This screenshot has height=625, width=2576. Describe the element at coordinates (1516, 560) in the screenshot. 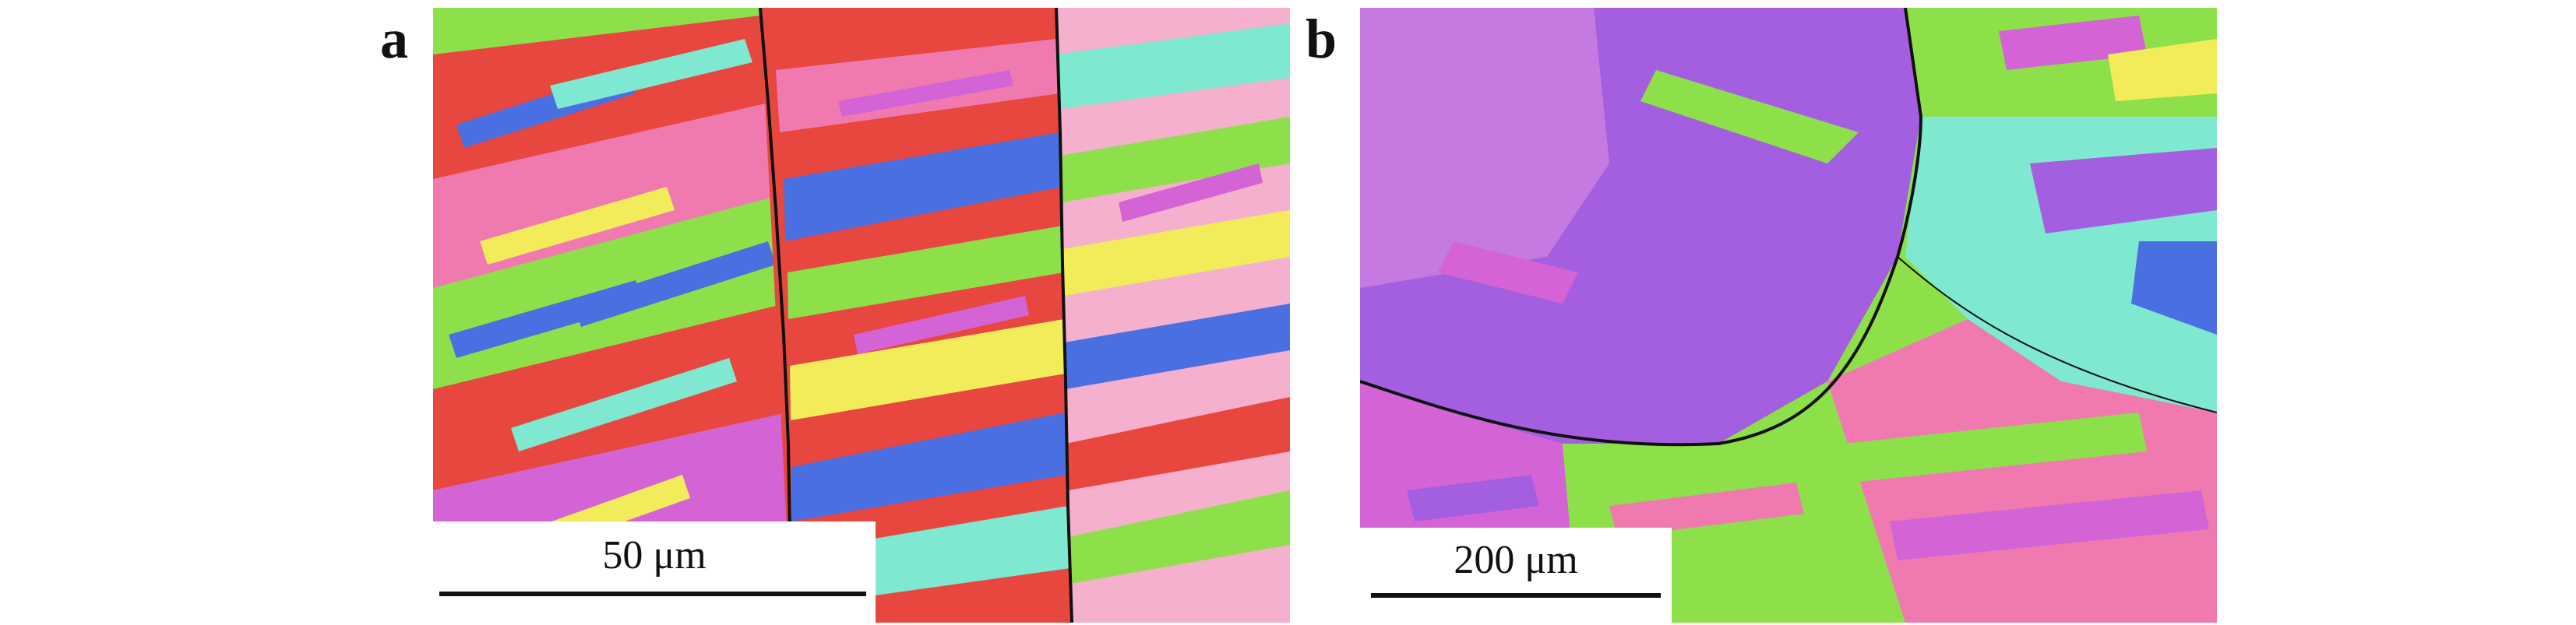

I see `scale-bar-label-b: 200 μm` at that location.